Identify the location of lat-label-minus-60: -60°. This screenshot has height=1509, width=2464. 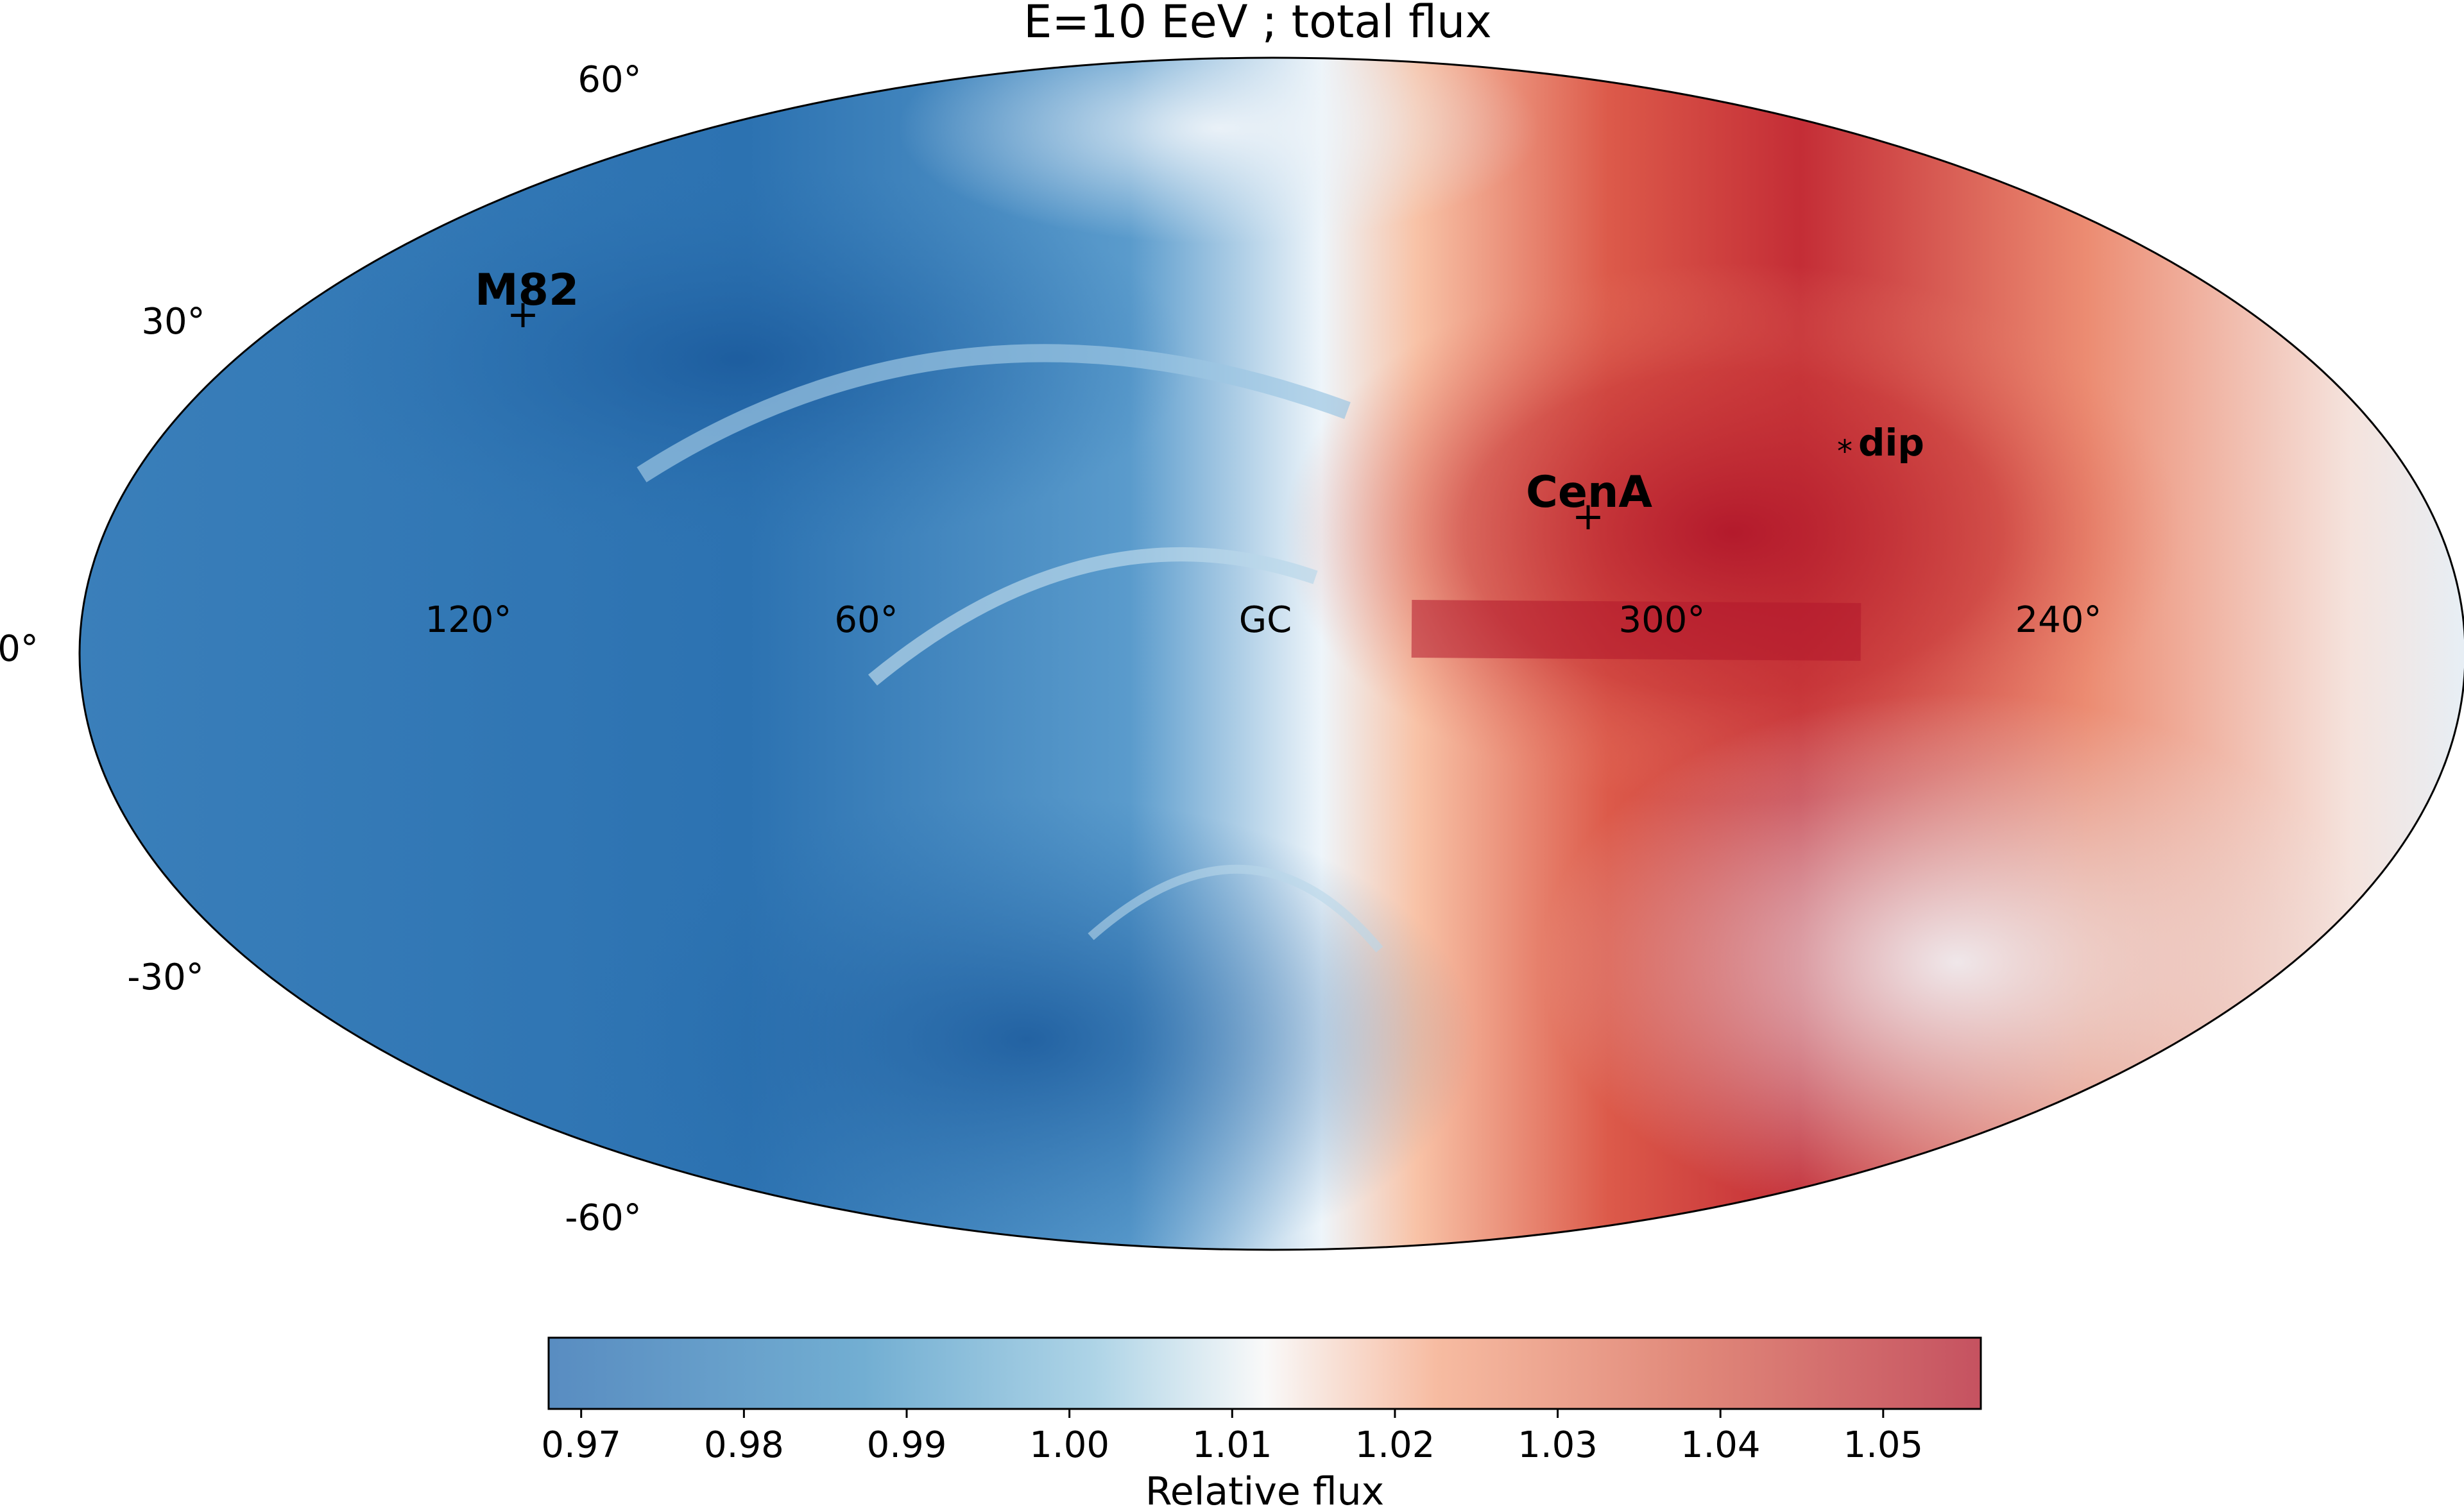
(603, 1218).